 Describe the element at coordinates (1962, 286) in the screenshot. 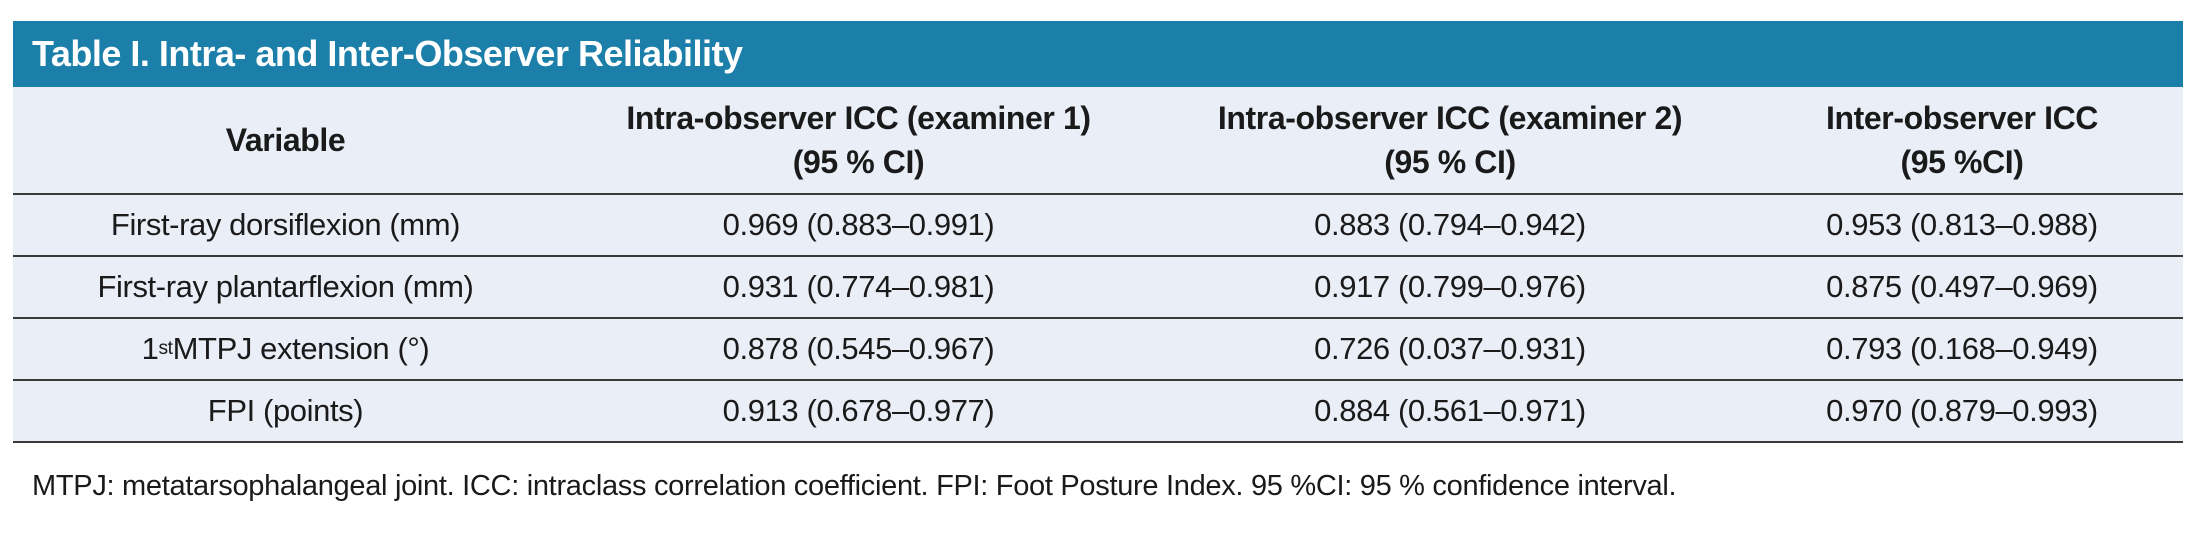

I see `inter-icc-cell: 0.875 (0.497–0.969)` at that location.